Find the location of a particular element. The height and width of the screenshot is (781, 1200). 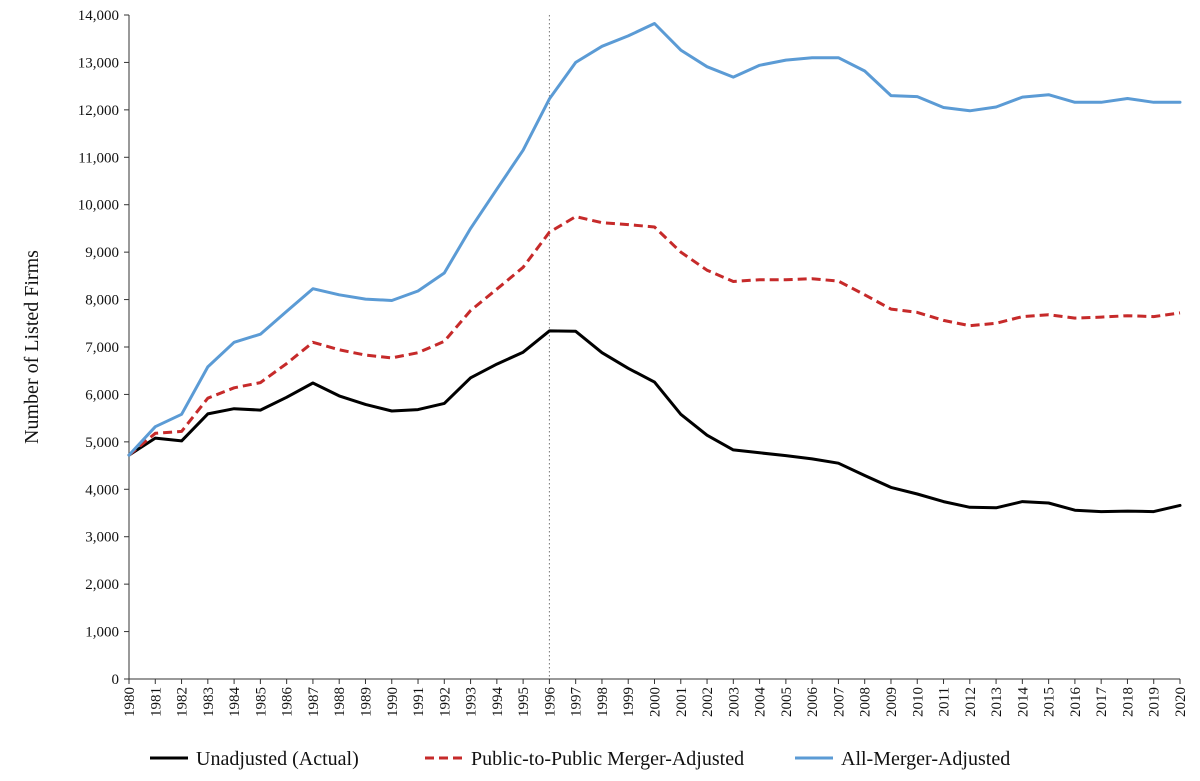

y-tick-label: 5,000 is located at coordinates (102, 443).